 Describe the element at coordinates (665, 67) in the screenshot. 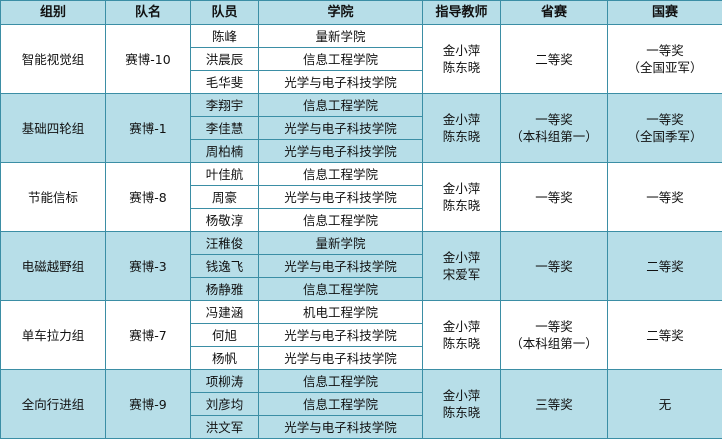

I see `national-cell-line: （全国亚军）` at that location.